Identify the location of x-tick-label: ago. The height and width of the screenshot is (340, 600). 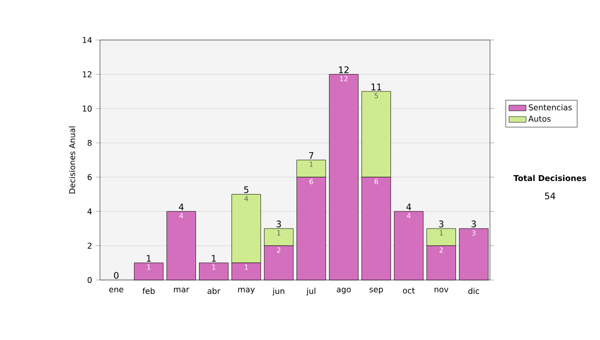
(343, 291).